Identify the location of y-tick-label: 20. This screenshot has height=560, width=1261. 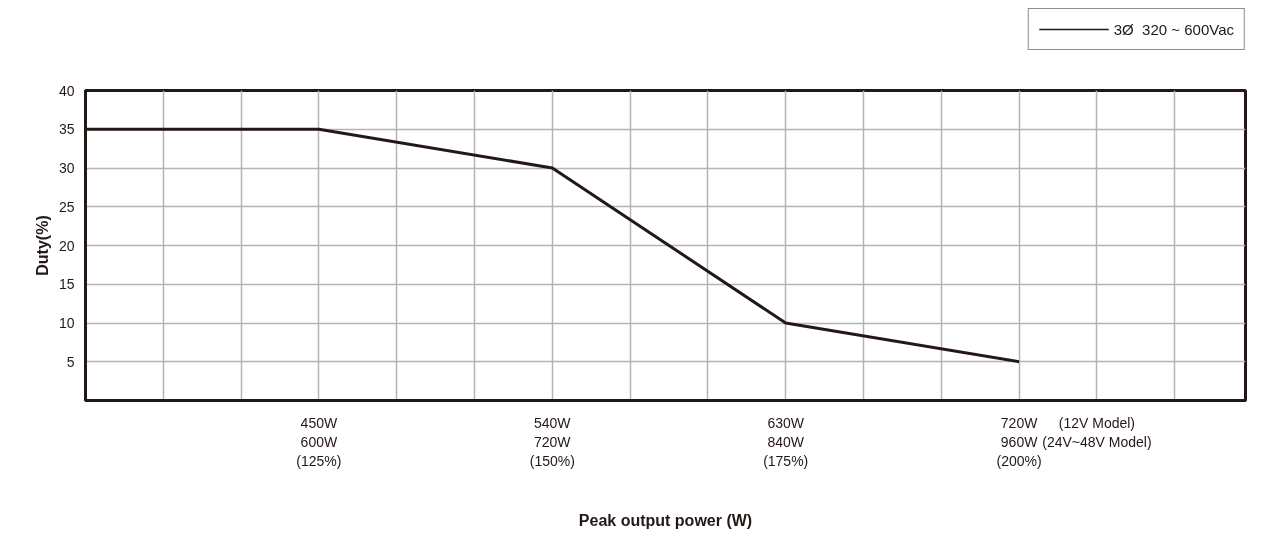
(66, 245).